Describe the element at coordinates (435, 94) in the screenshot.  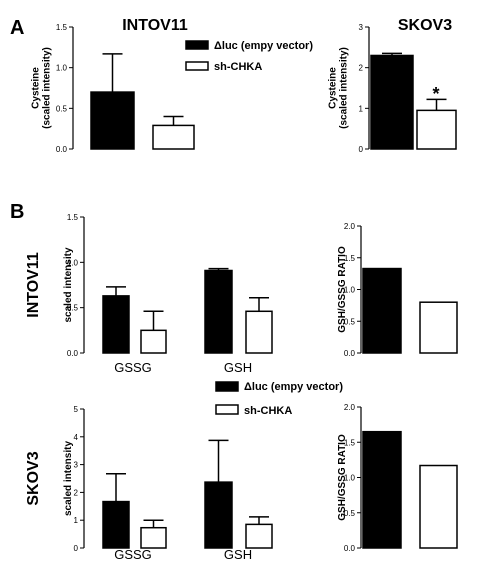
I see `significance-marker: *` at that location.